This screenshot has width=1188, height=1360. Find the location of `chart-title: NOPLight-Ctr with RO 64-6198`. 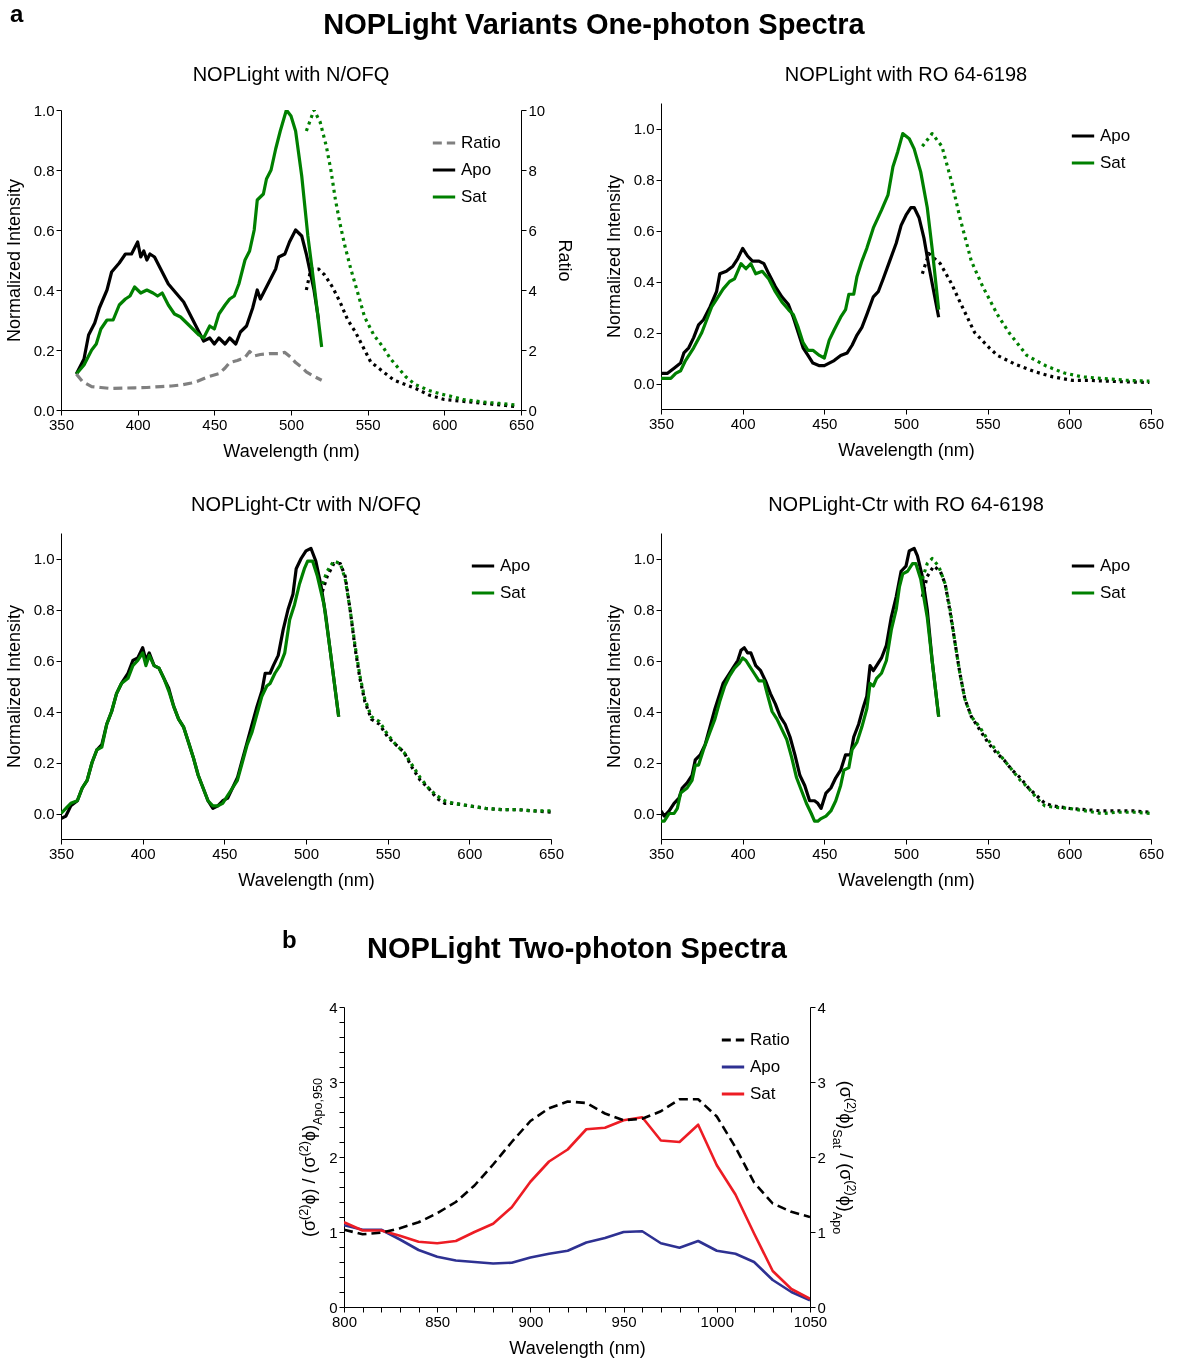

chart-title: NOPLight-Ctr with RO 64-6198 is located at coordinates (906, 504).